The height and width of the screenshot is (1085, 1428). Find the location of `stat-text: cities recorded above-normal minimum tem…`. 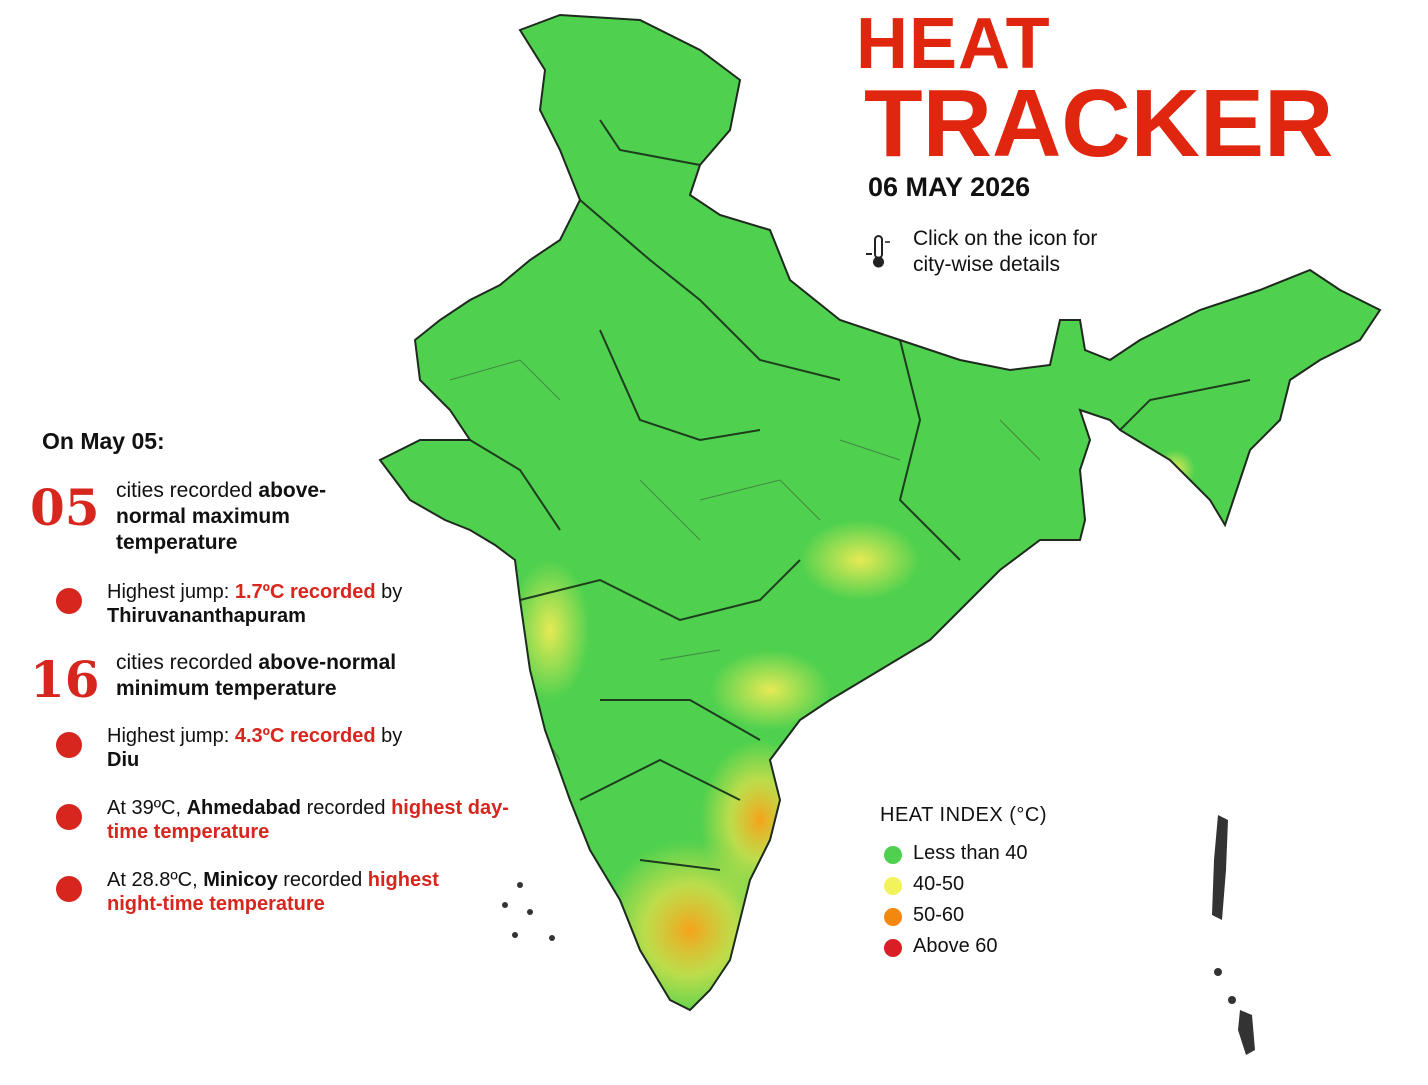

stat-text: cities recorded above-normal minimum tem… is located at coordinates (283, 676).